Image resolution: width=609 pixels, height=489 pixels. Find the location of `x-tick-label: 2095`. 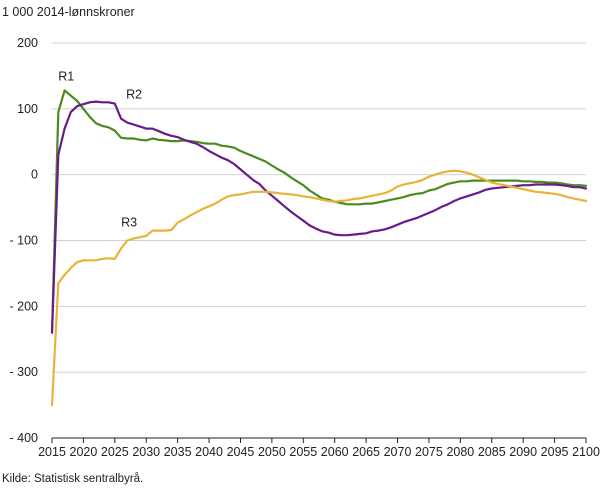

x-tick-label: 2095 is located at coordinates (555, 452).